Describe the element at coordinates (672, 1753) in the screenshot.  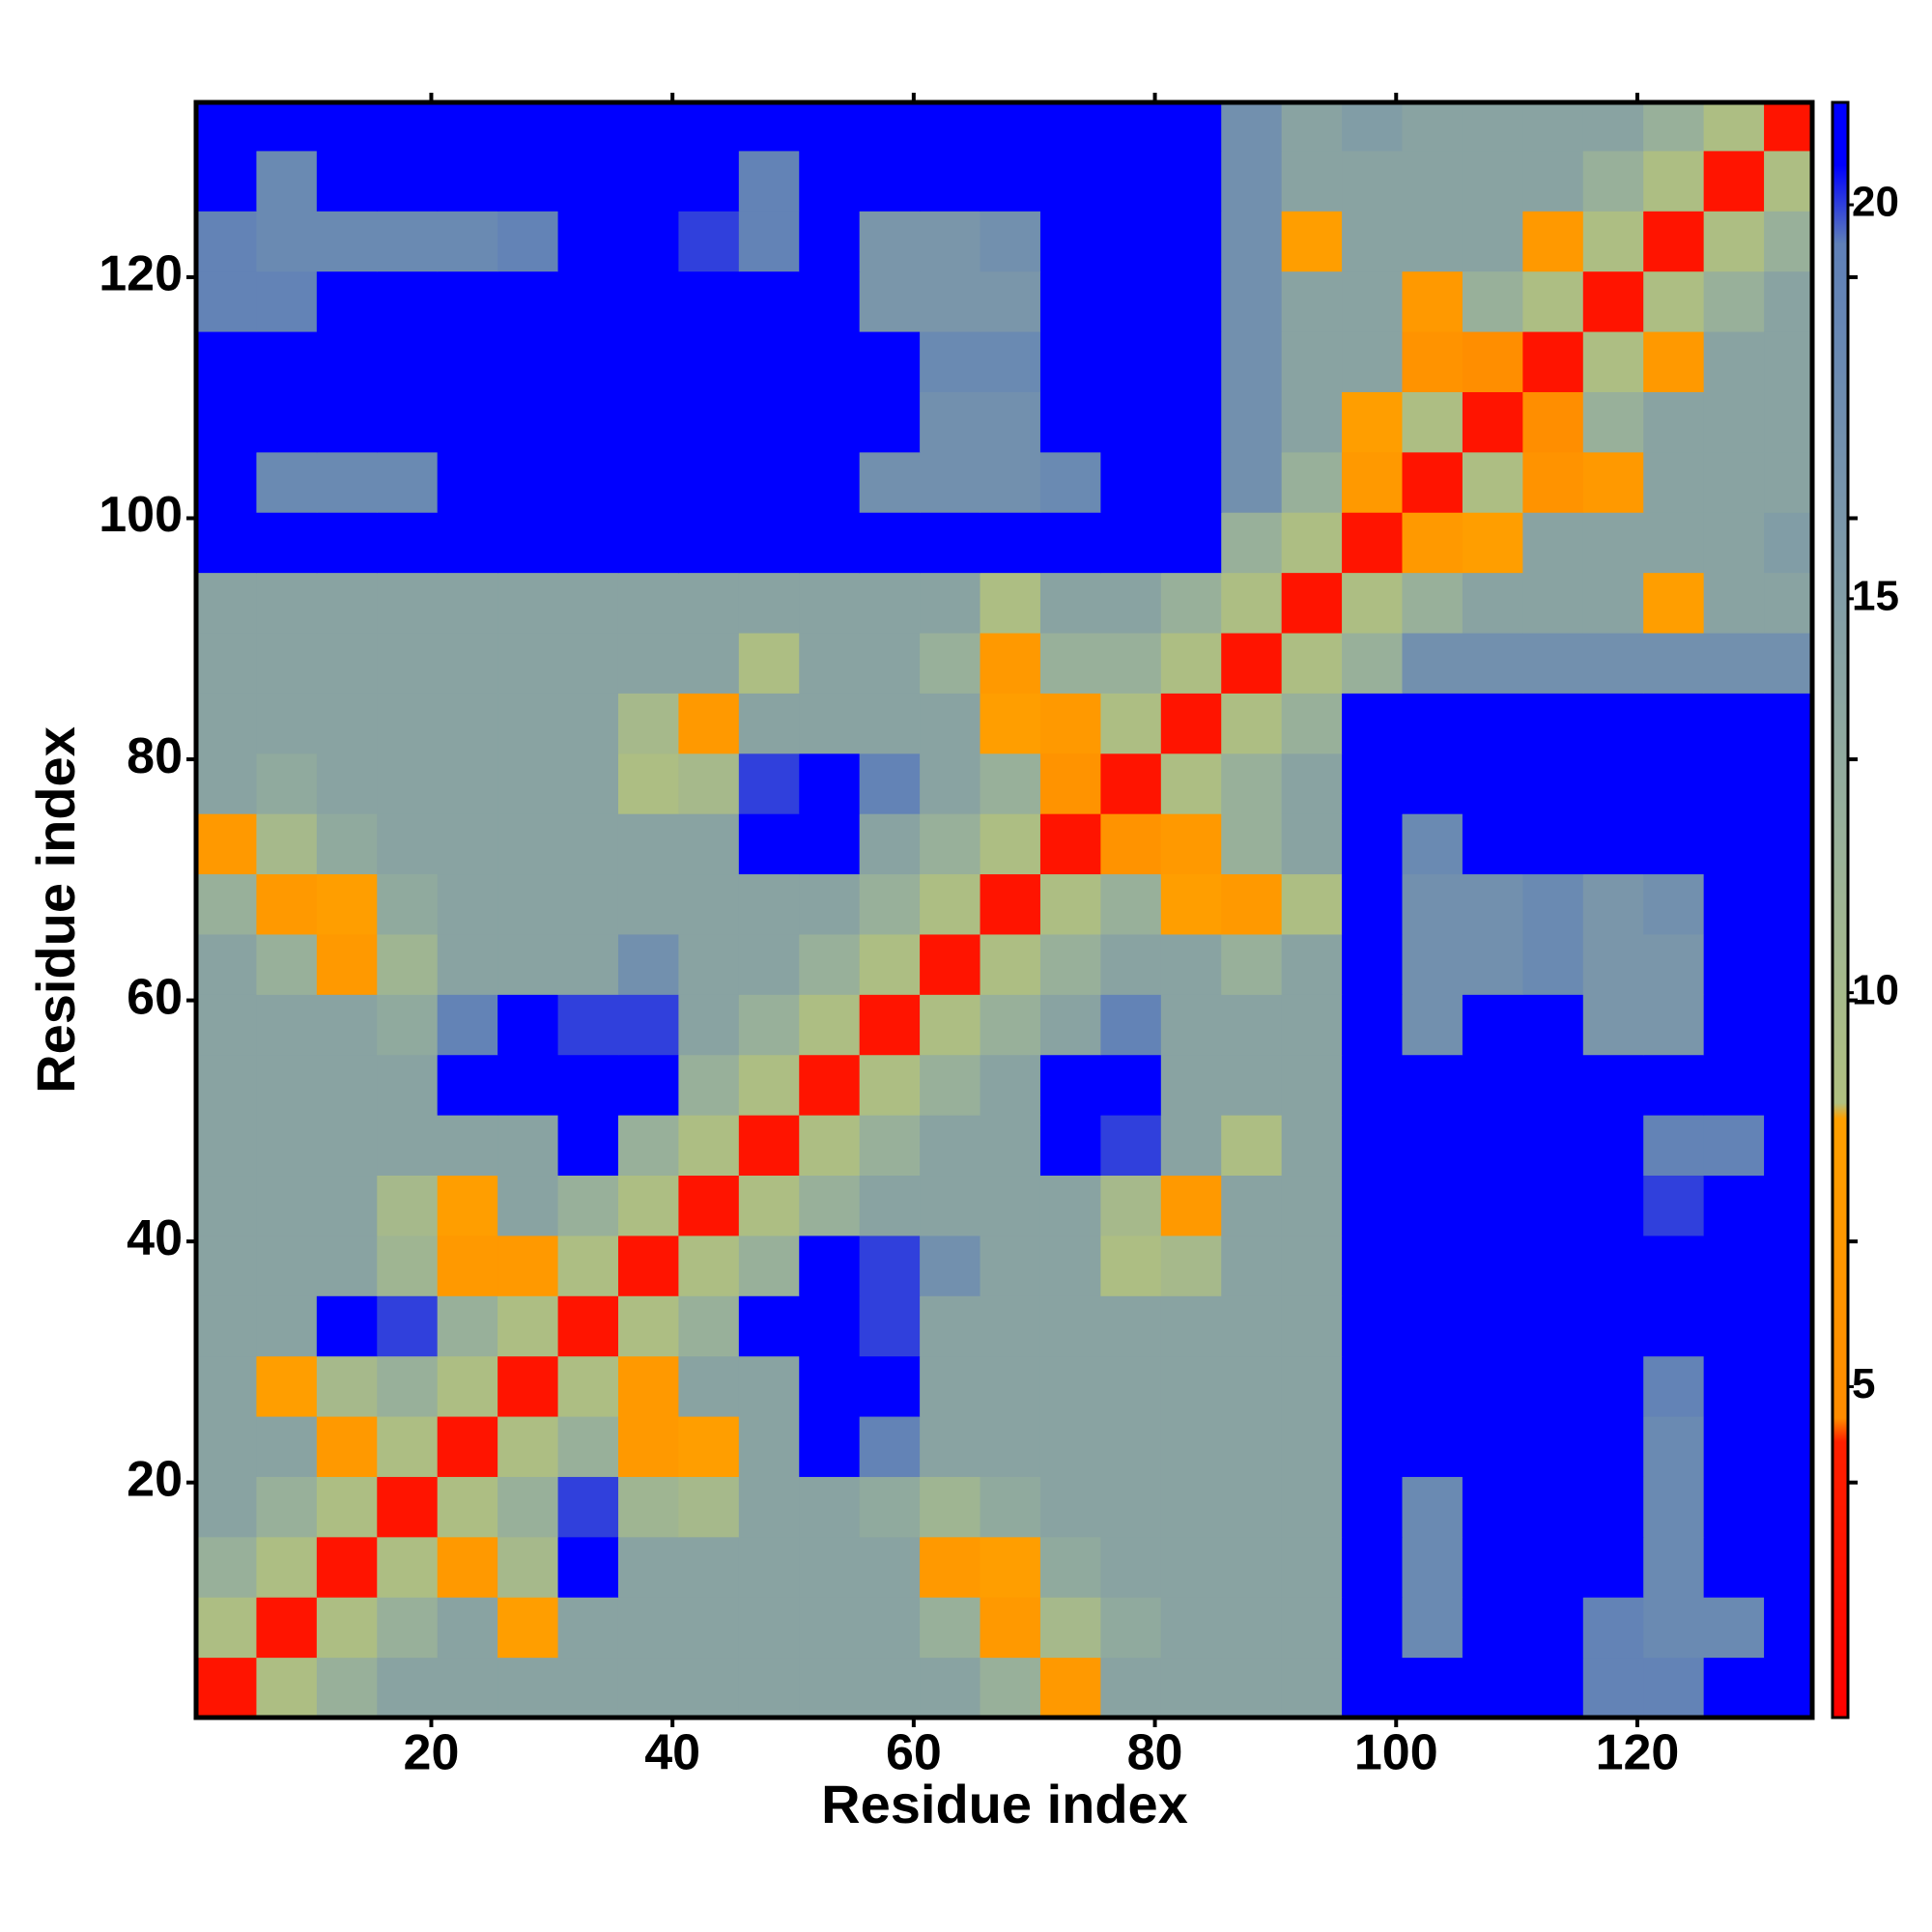
I see `x-tick-label: 40` at that location.